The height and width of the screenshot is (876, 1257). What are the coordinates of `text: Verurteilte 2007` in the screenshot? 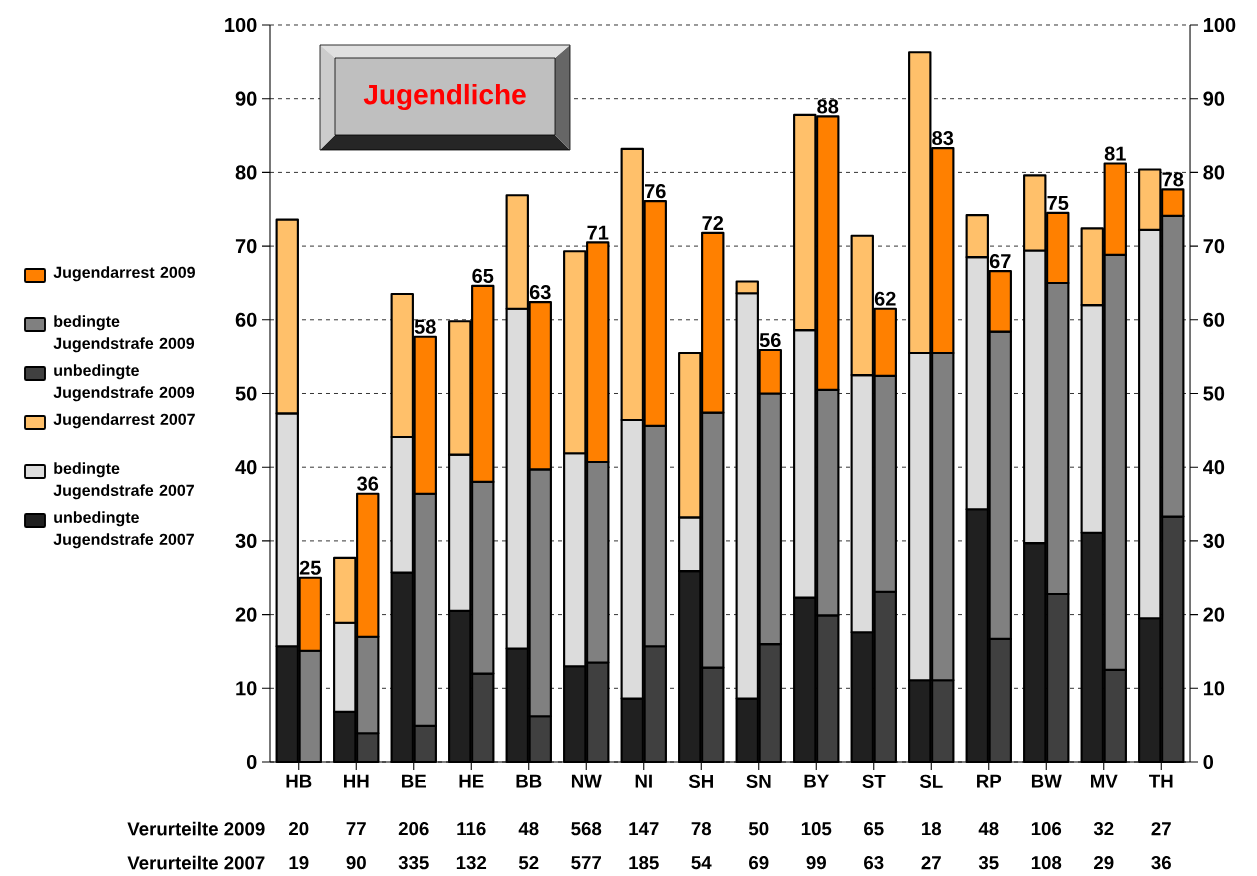 It's located at (196, 862).